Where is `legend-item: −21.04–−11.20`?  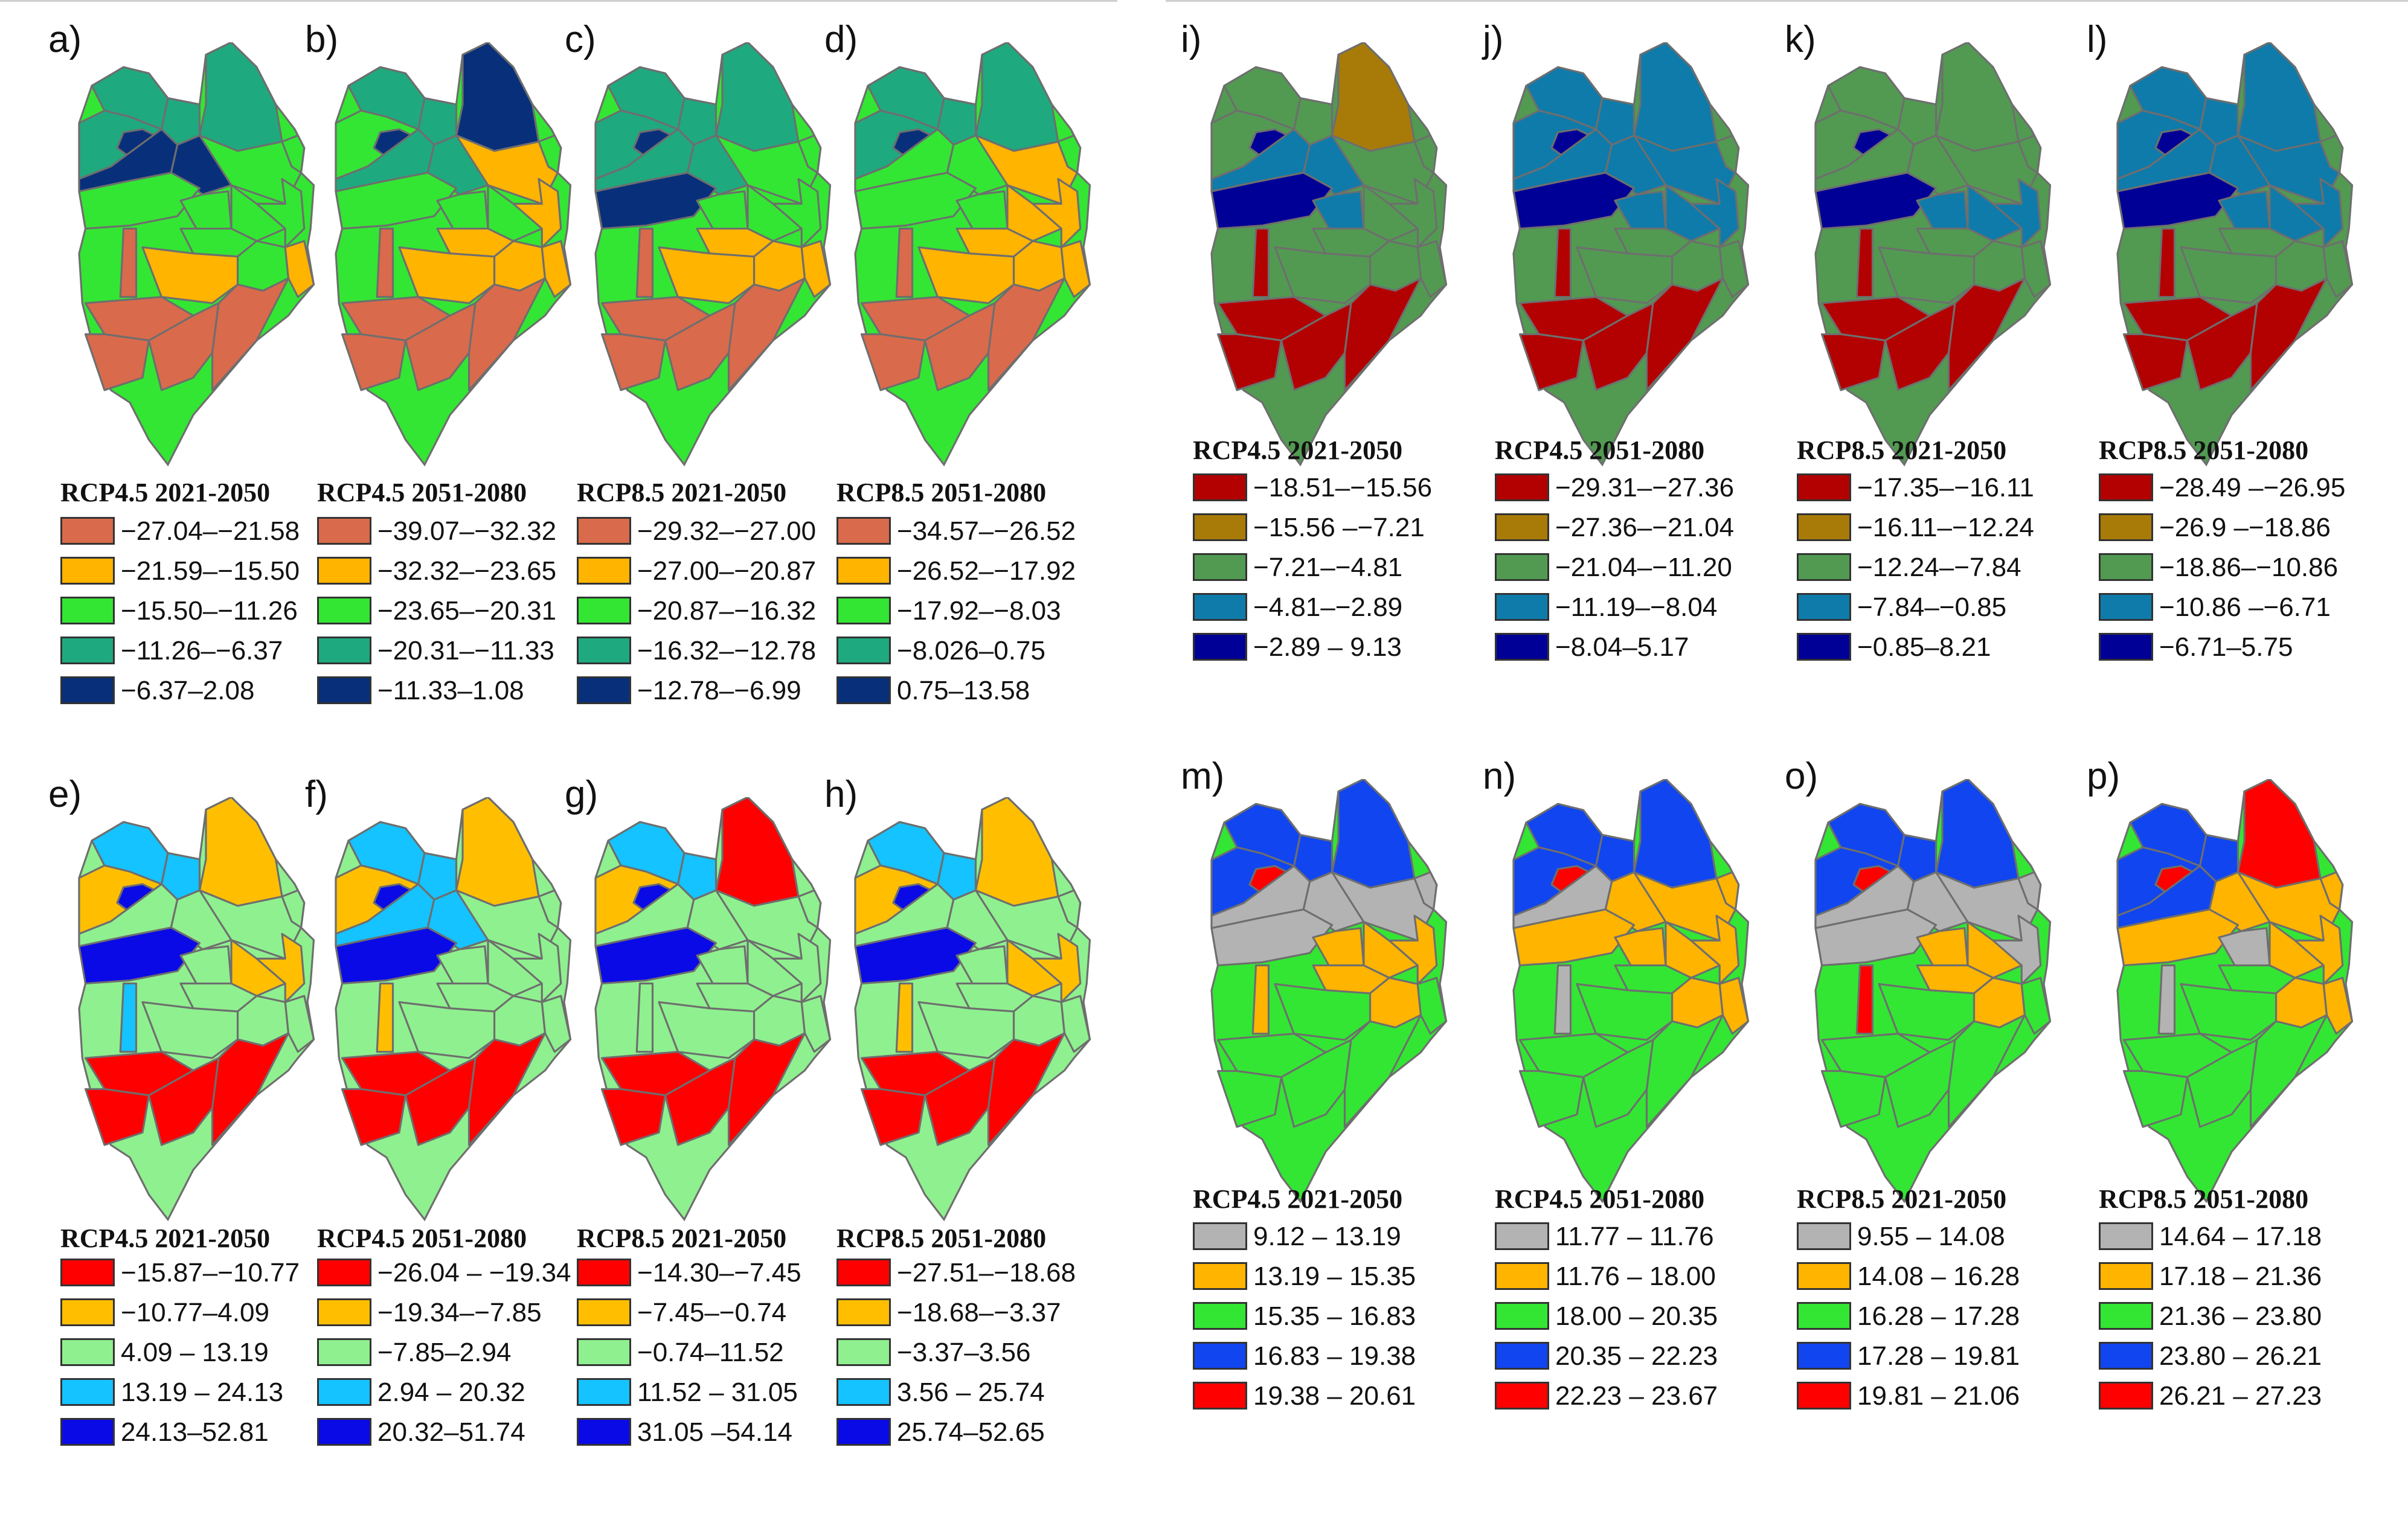 legend-item: −21.04–−11.20 is located at coordinates (1637, 568).